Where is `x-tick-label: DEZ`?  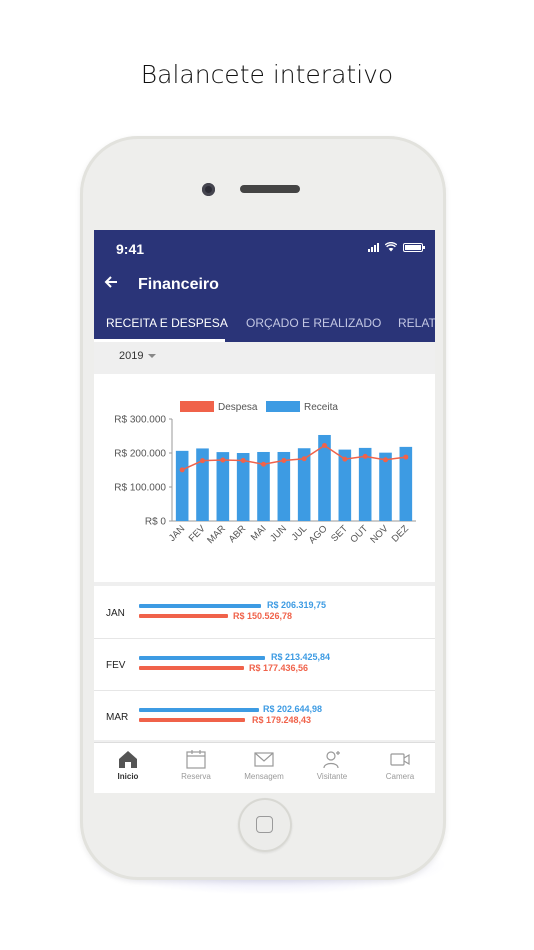 x-tick-label: DEZ is located at coordinates (400, 533).